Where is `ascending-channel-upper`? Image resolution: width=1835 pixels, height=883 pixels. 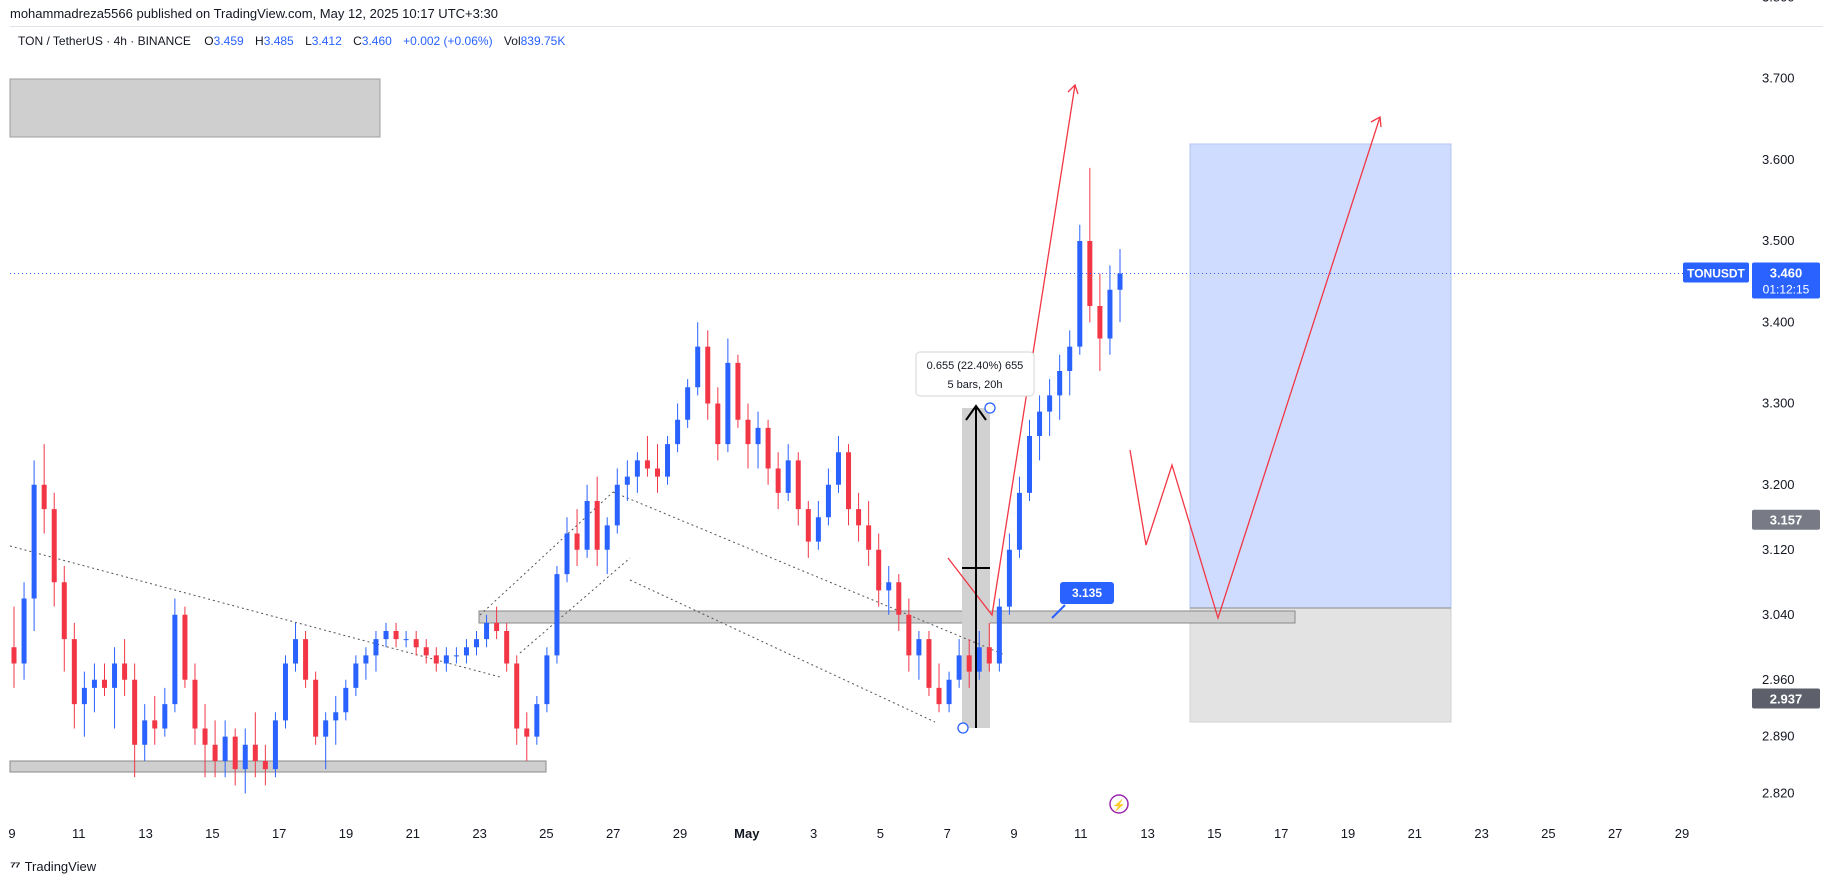 ascending-channel-upper is located at coordinates (546, 553).